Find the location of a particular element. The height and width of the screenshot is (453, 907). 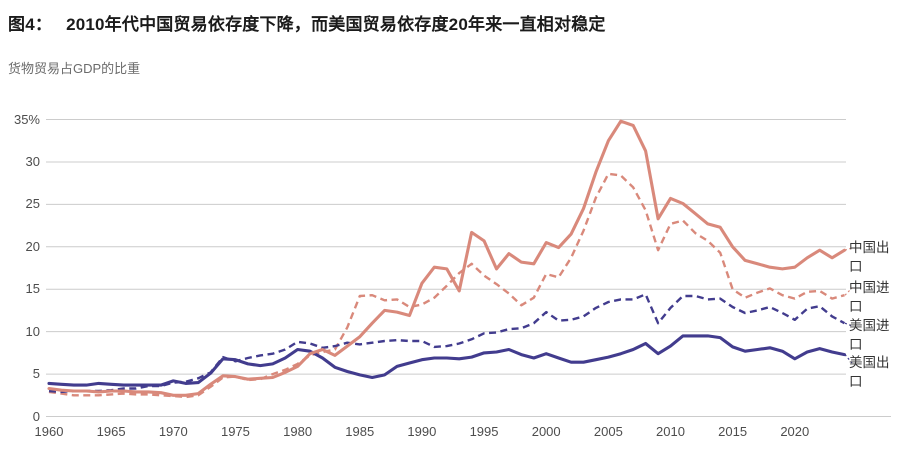

x-tick-label: 1980 is located at coordinates (298, 431).